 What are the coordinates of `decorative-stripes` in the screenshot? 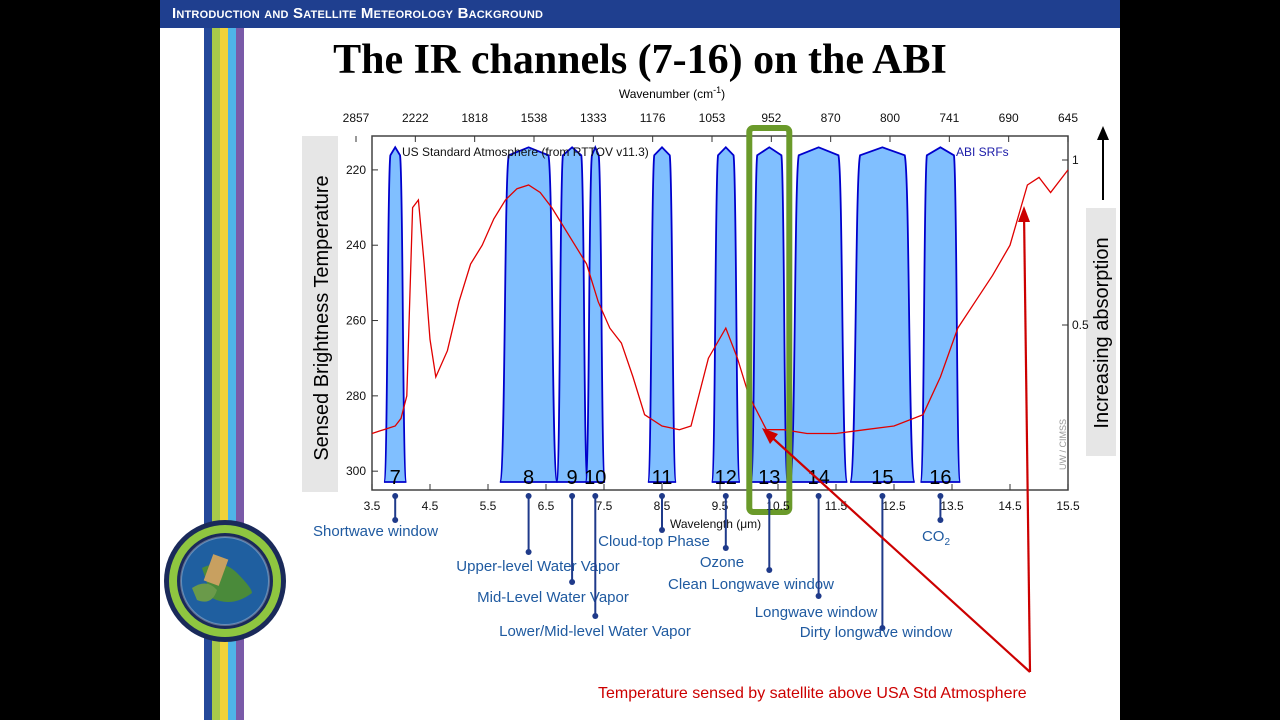 It's located at (225, 374).